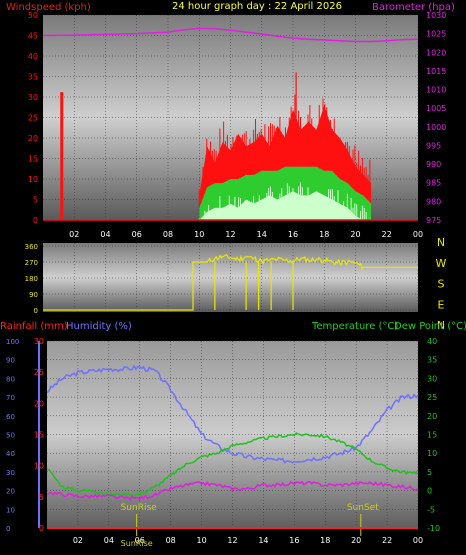 The height and width of the screenshot is (555, 466). I want to click on temperature-tick-label: 40, so click(432, 341).